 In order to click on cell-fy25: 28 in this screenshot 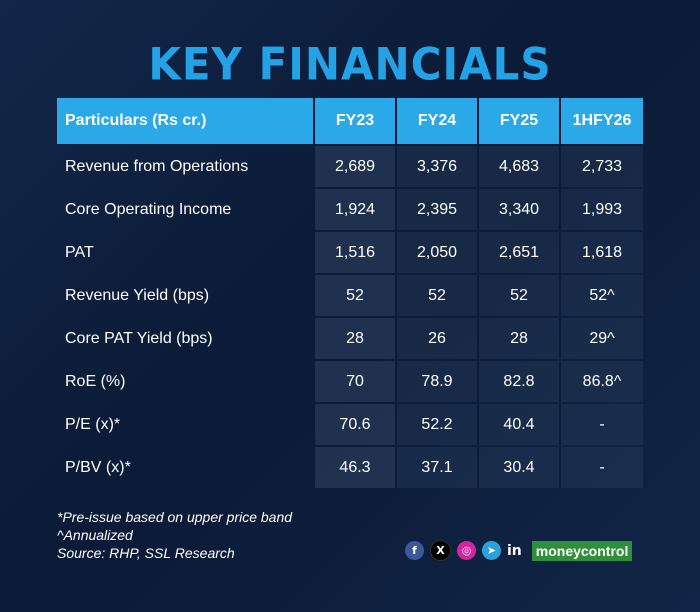, I will do `click(520, 338)`.